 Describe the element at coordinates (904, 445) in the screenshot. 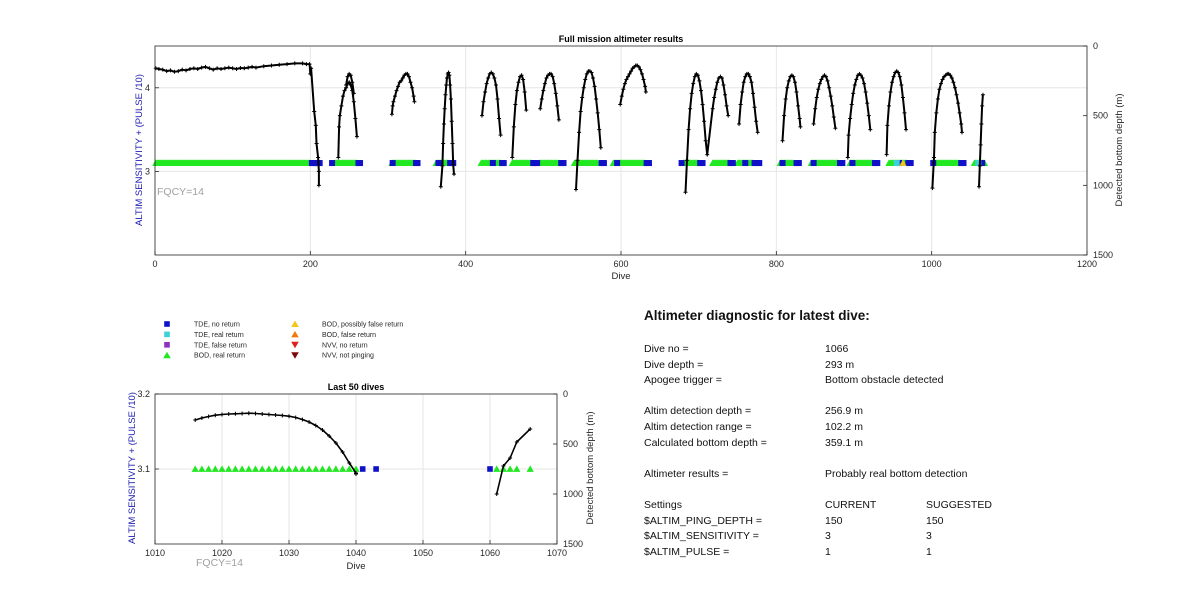

I see `diagnostic-row: Calculated bottom depth = 359.1 m` at that location.